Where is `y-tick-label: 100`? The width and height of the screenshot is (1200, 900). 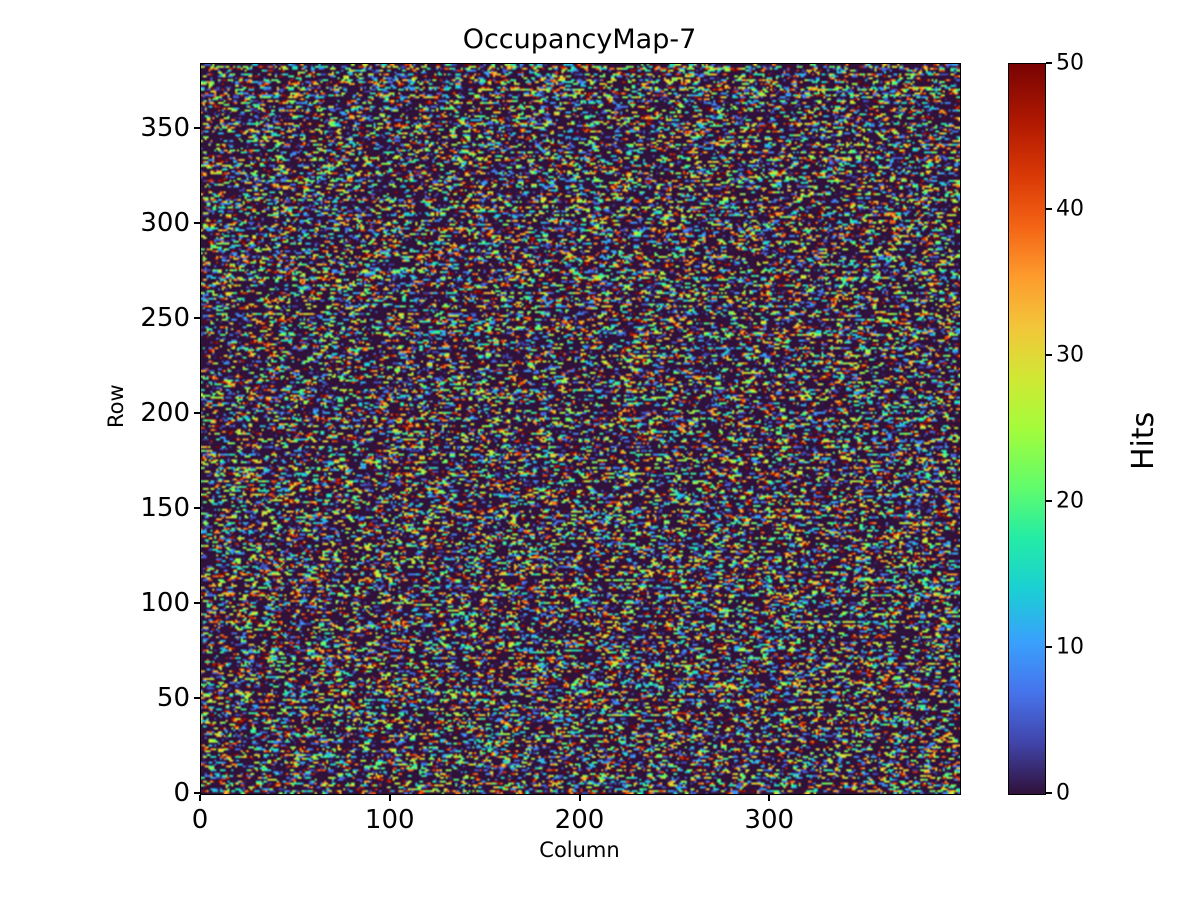 y-tick-label: 100 is located at coordinates (165, 602).